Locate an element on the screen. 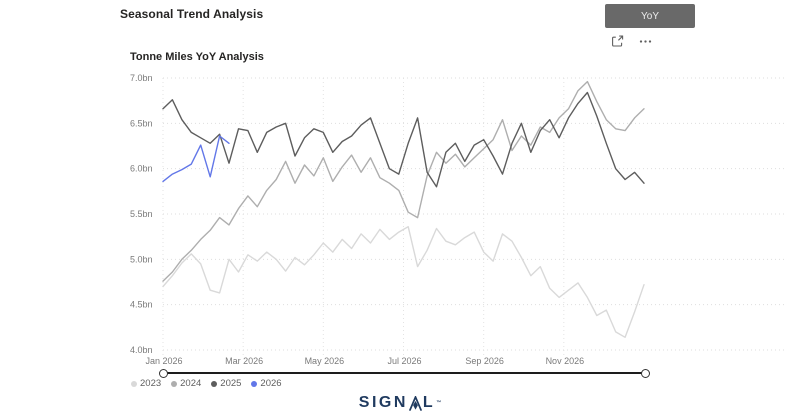 This screenshot has width=800, height=419. range-slider-left-handle is located at coordinates (163, 373).